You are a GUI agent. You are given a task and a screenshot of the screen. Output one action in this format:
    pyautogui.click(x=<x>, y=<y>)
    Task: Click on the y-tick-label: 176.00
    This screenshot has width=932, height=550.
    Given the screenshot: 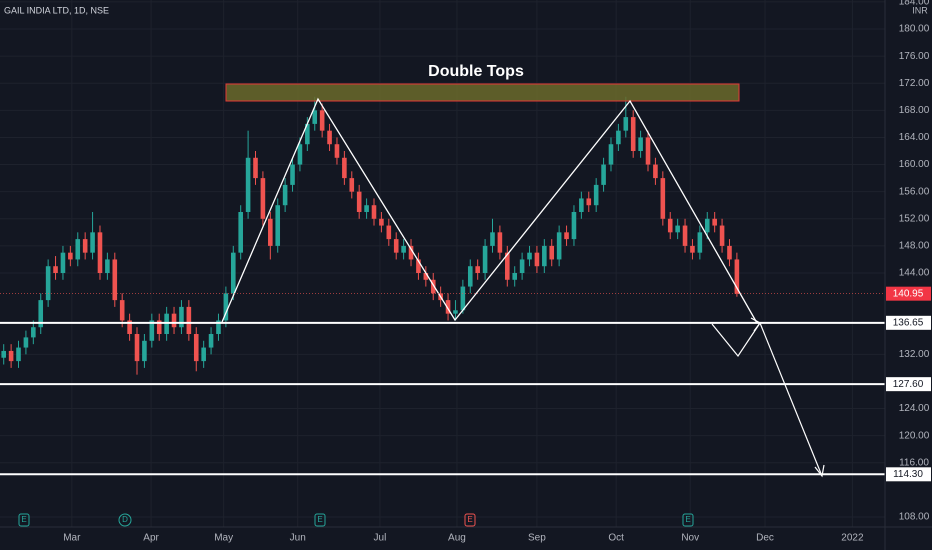 What is the action you would take?
    pyautogui.click(x=914, y=56)
    